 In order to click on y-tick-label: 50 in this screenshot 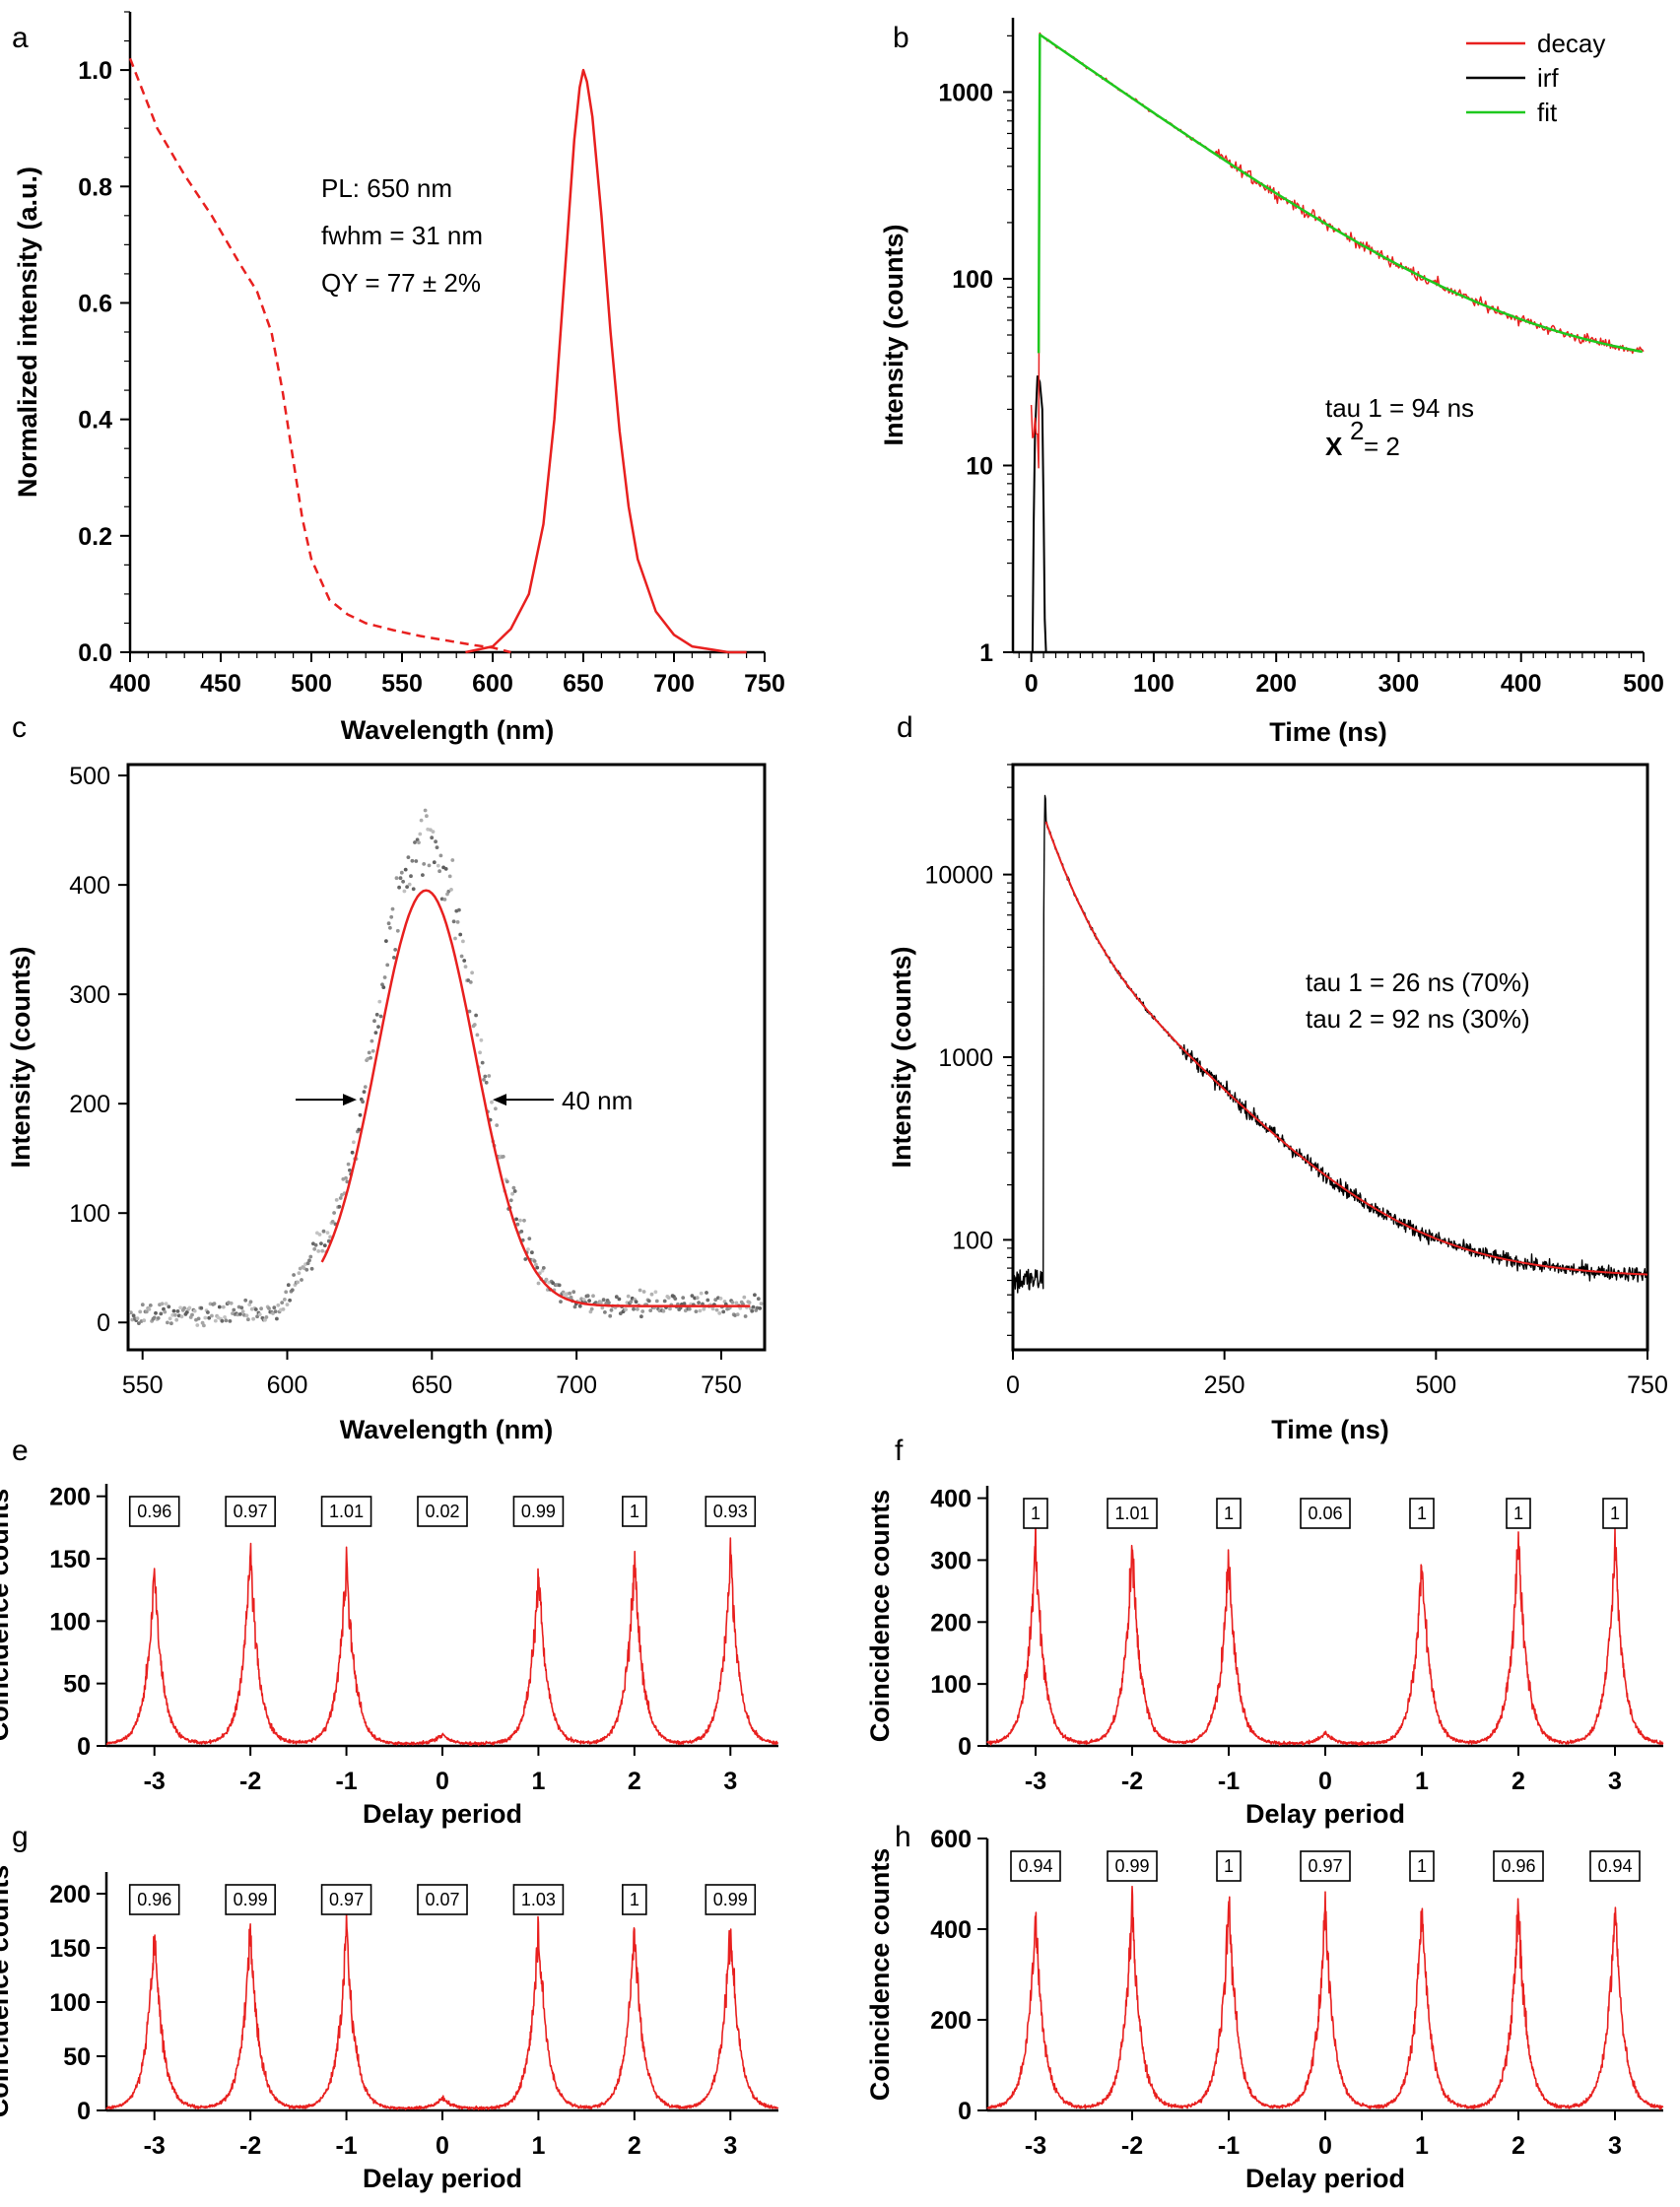, I will do `click(77, 2057)`.